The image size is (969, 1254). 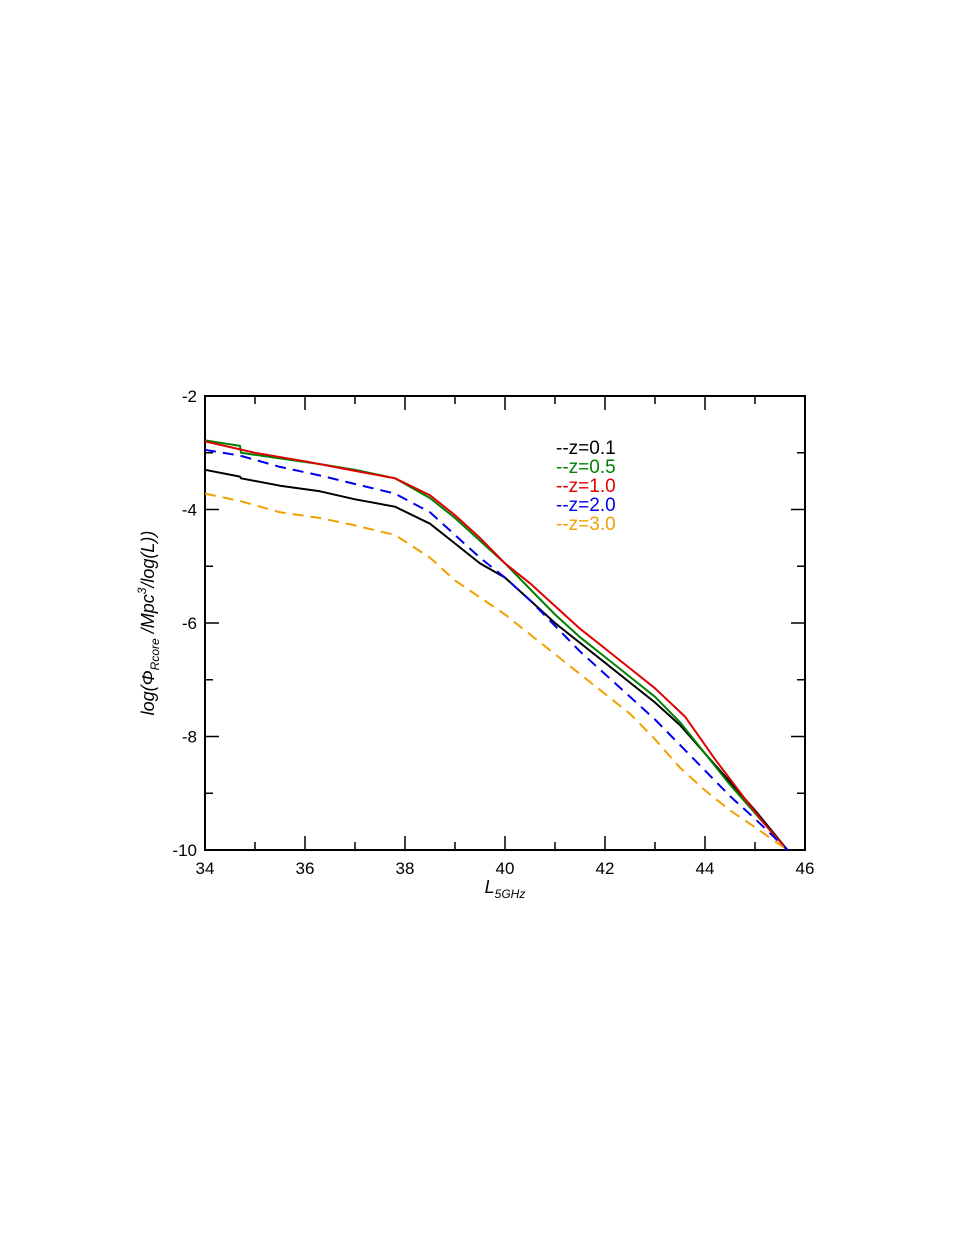 I want to click on y-tick-label: -6, so click(x=189, y=623).